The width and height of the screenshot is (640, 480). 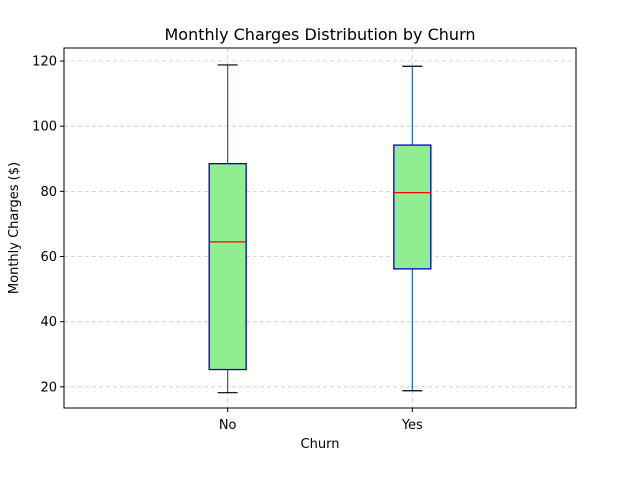 I want to click on y-axis-ticks: 20 40 60 80 100 120, so click(x=48, y=225).